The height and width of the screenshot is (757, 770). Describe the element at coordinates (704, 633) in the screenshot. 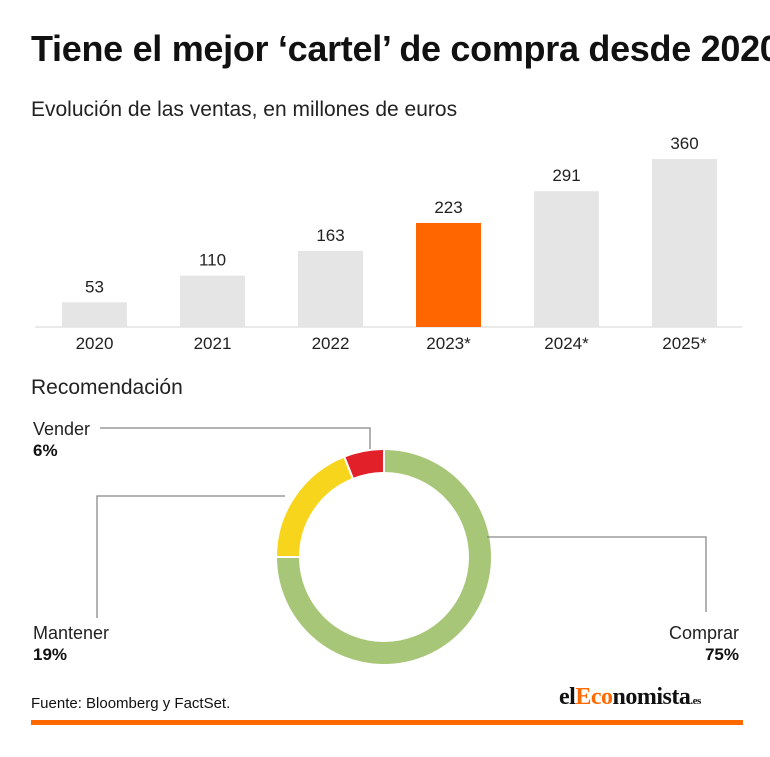

I see `donut-label-comprar: Comprar` at that location.